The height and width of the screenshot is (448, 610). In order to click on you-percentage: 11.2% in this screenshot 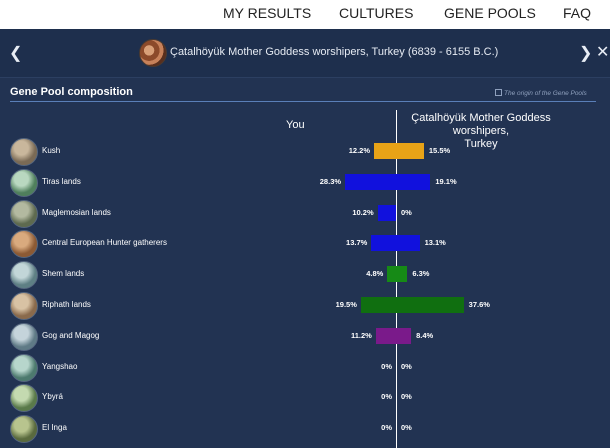, I will do `click(361, 335)`.